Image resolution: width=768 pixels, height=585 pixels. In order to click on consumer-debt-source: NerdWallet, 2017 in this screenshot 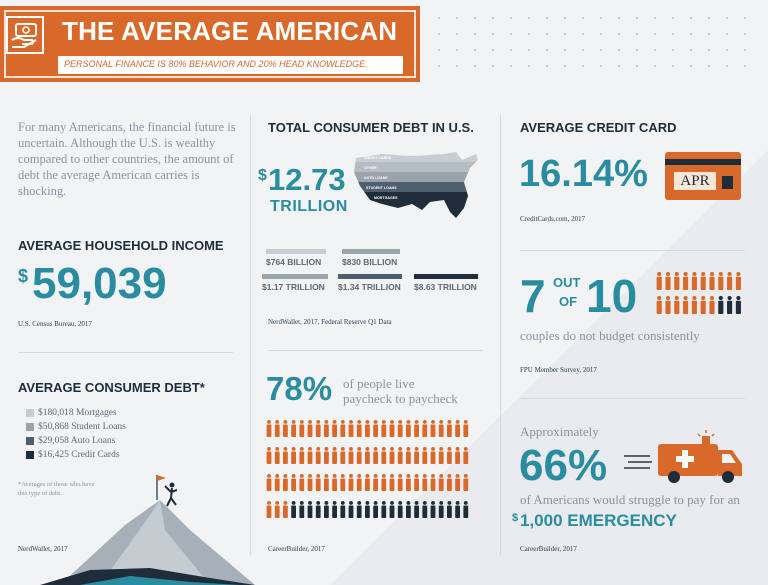, I will do `click(43, 549)`.